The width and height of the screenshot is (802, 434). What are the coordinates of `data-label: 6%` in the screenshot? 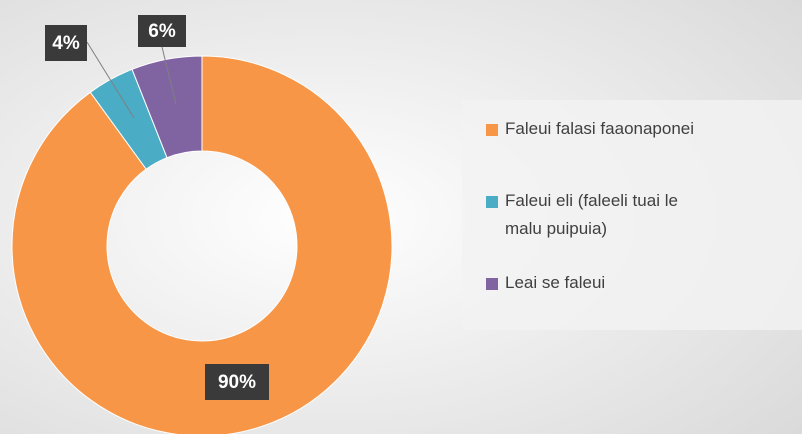 It's located at (162, 31).